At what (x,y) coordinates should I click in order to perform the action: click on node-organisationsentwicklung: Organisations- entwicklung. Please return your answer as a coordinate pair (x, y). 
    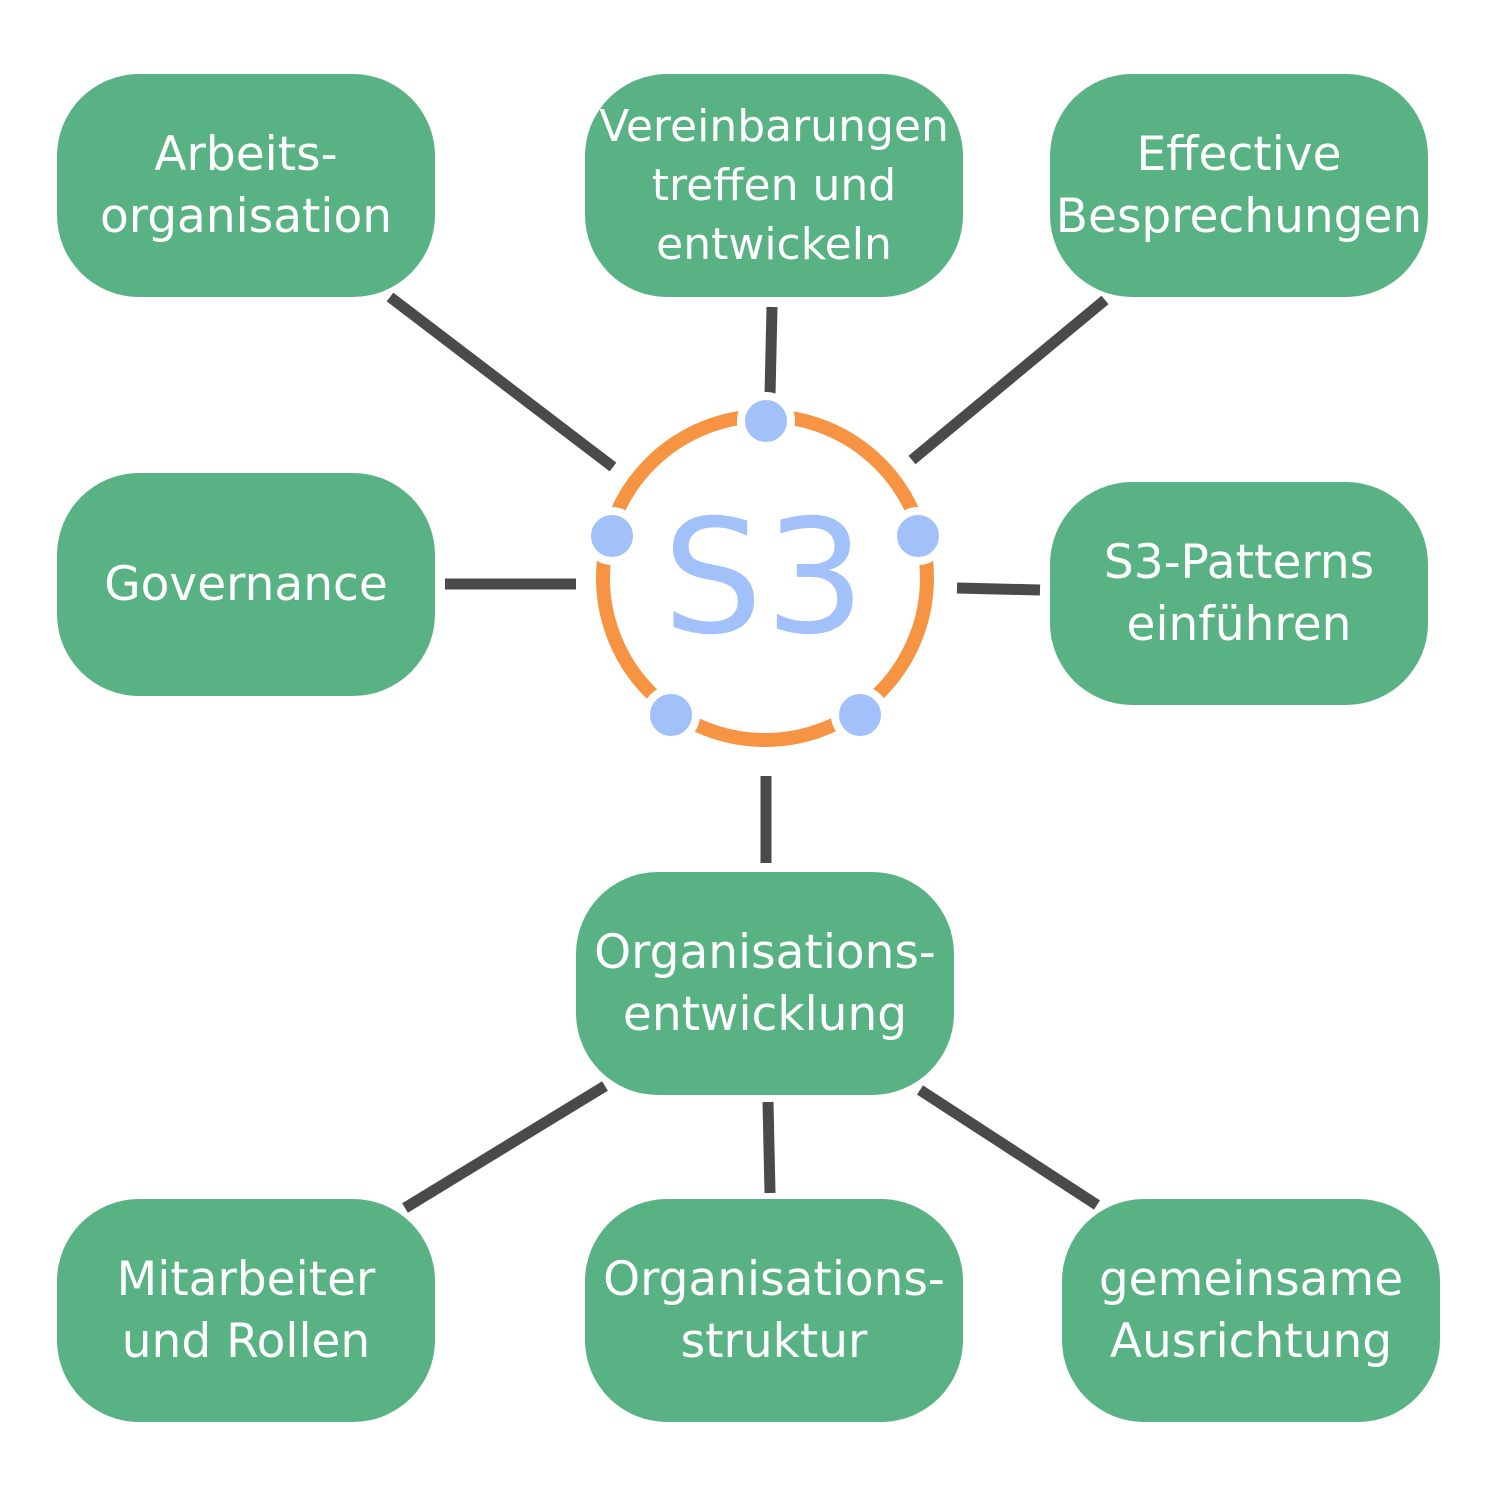
    Looking at the image, I should click on (765, 983).